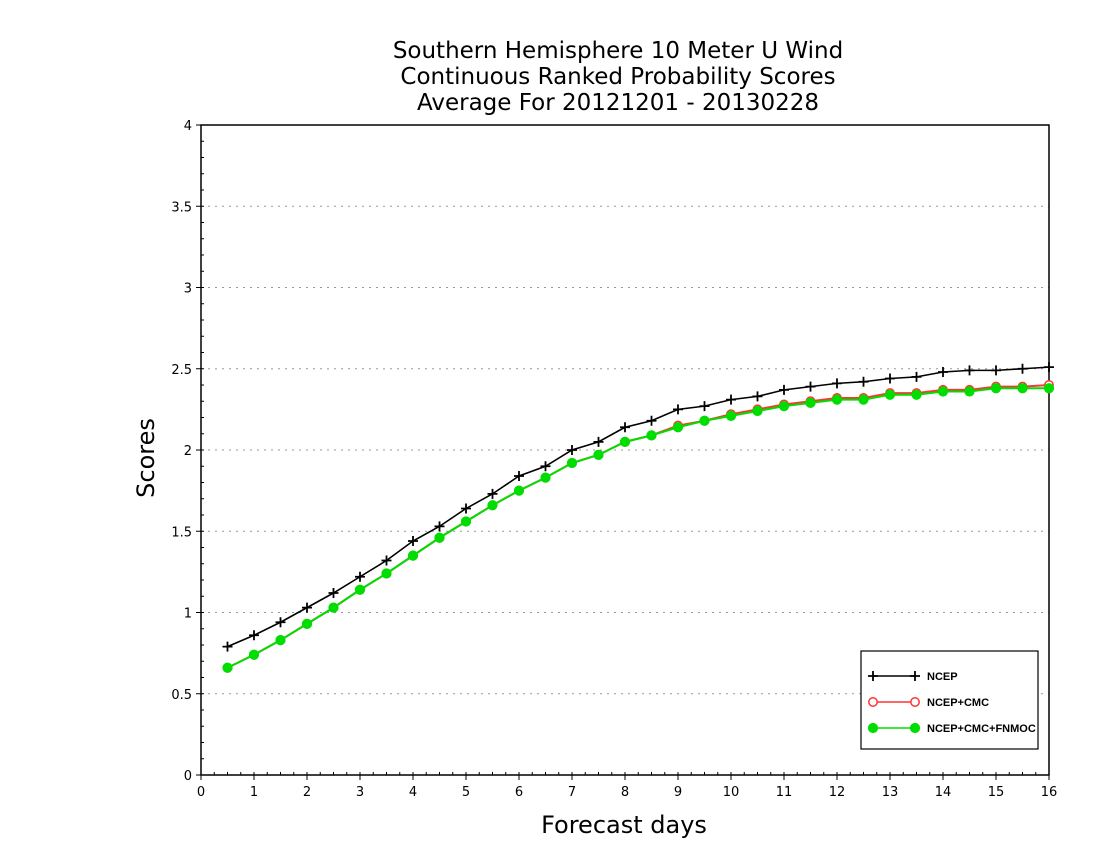  I want to click on y-tick-label: 0, so click(188, 776).